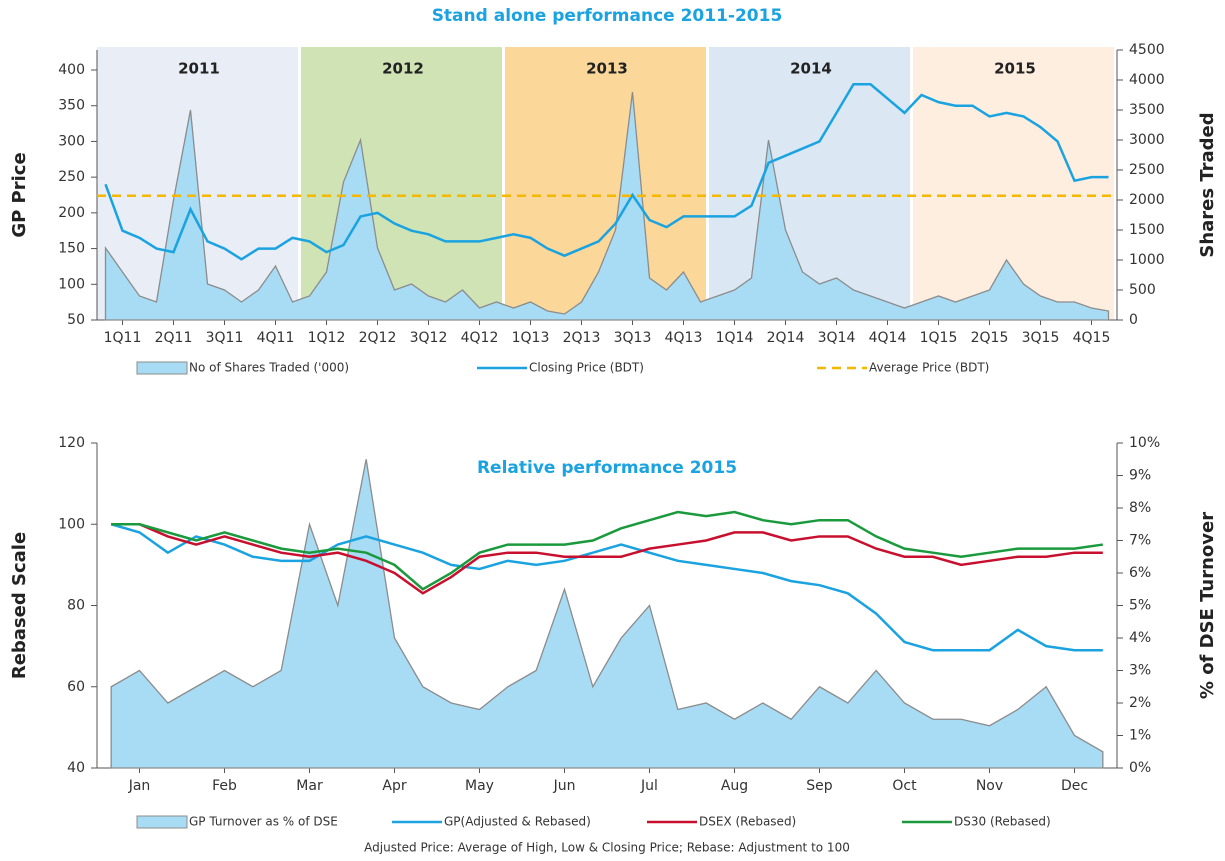 Image resolution: width=1225 pixels, height=861 pixels. What do you see at coordinates (1147, 230) in the screenshot?
I see `y2-tick-label: 1500` at bounding box center [1147, 230].